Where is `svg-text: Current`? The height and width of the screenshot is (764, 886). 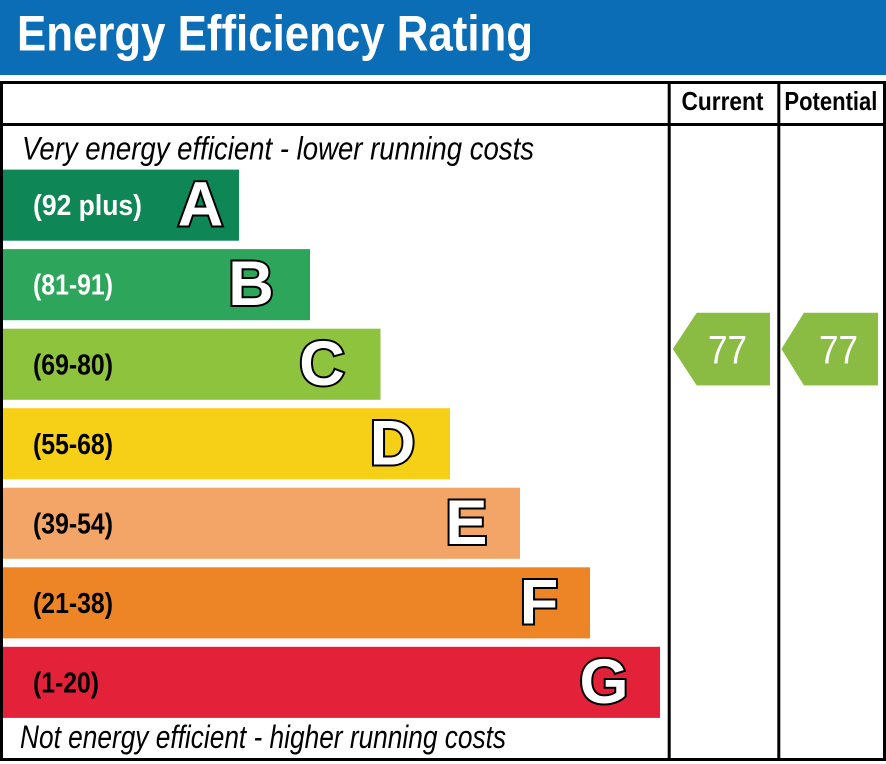 svg-text: Current is located at coordinates (723, 101).